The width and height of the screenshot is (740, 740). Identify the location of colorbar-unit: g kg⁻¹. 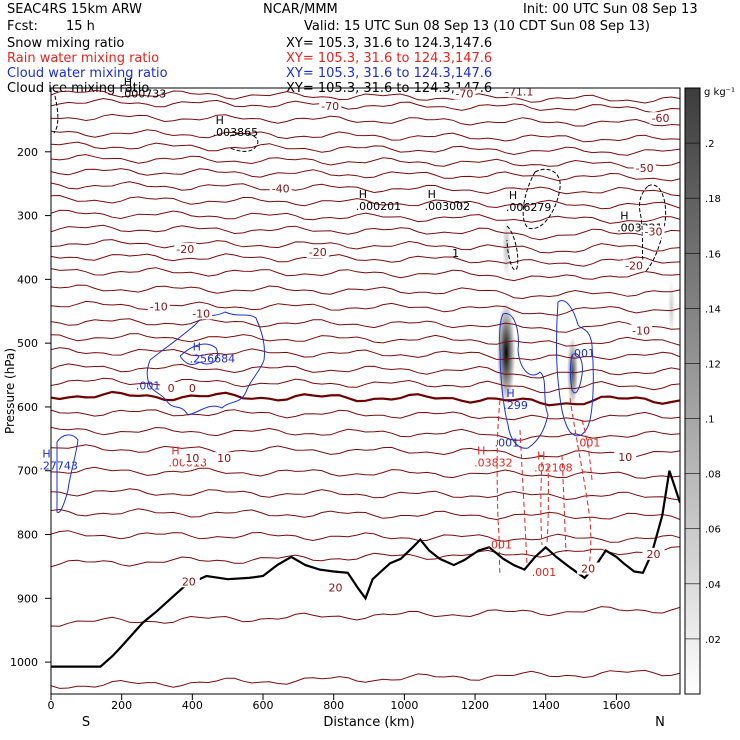
(719, 92).